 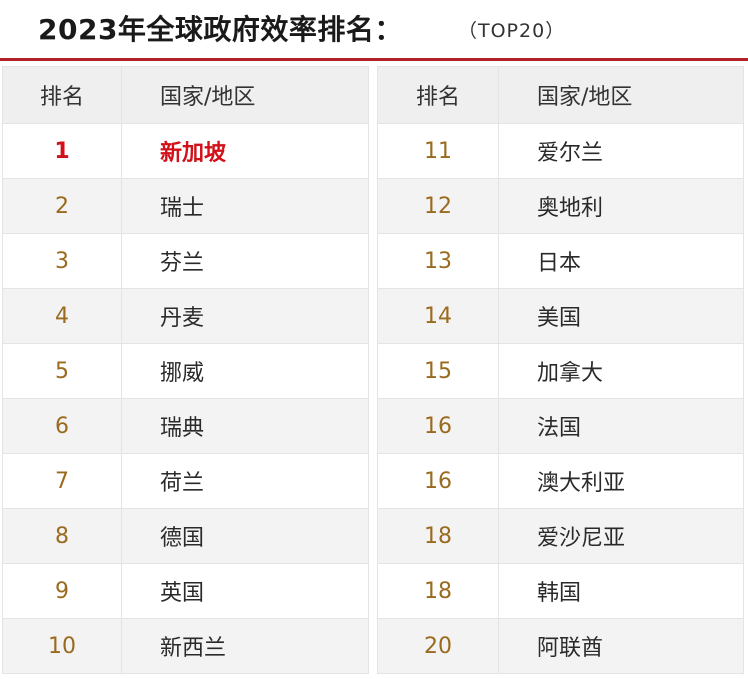 What do you see at coordinates (438, 371) in the screenshot?
I see `rank-cell: 15` at bounding box center [438, 371].